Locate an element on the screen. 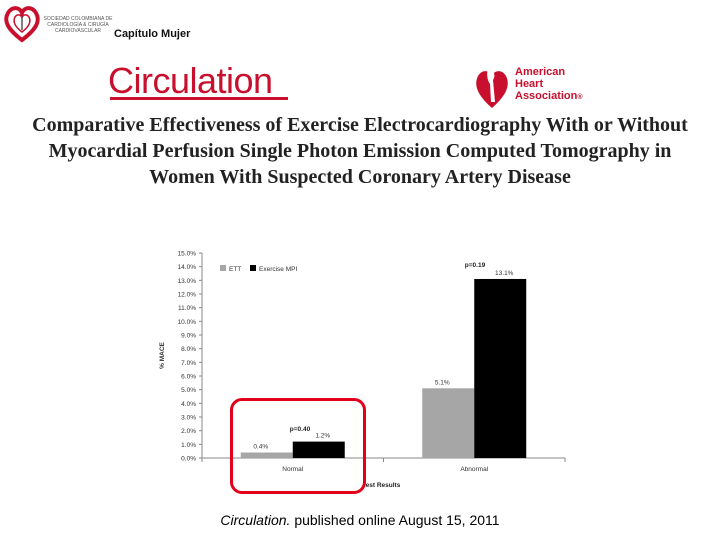  data-label: 13.1% is located at coordinates (504, 273).